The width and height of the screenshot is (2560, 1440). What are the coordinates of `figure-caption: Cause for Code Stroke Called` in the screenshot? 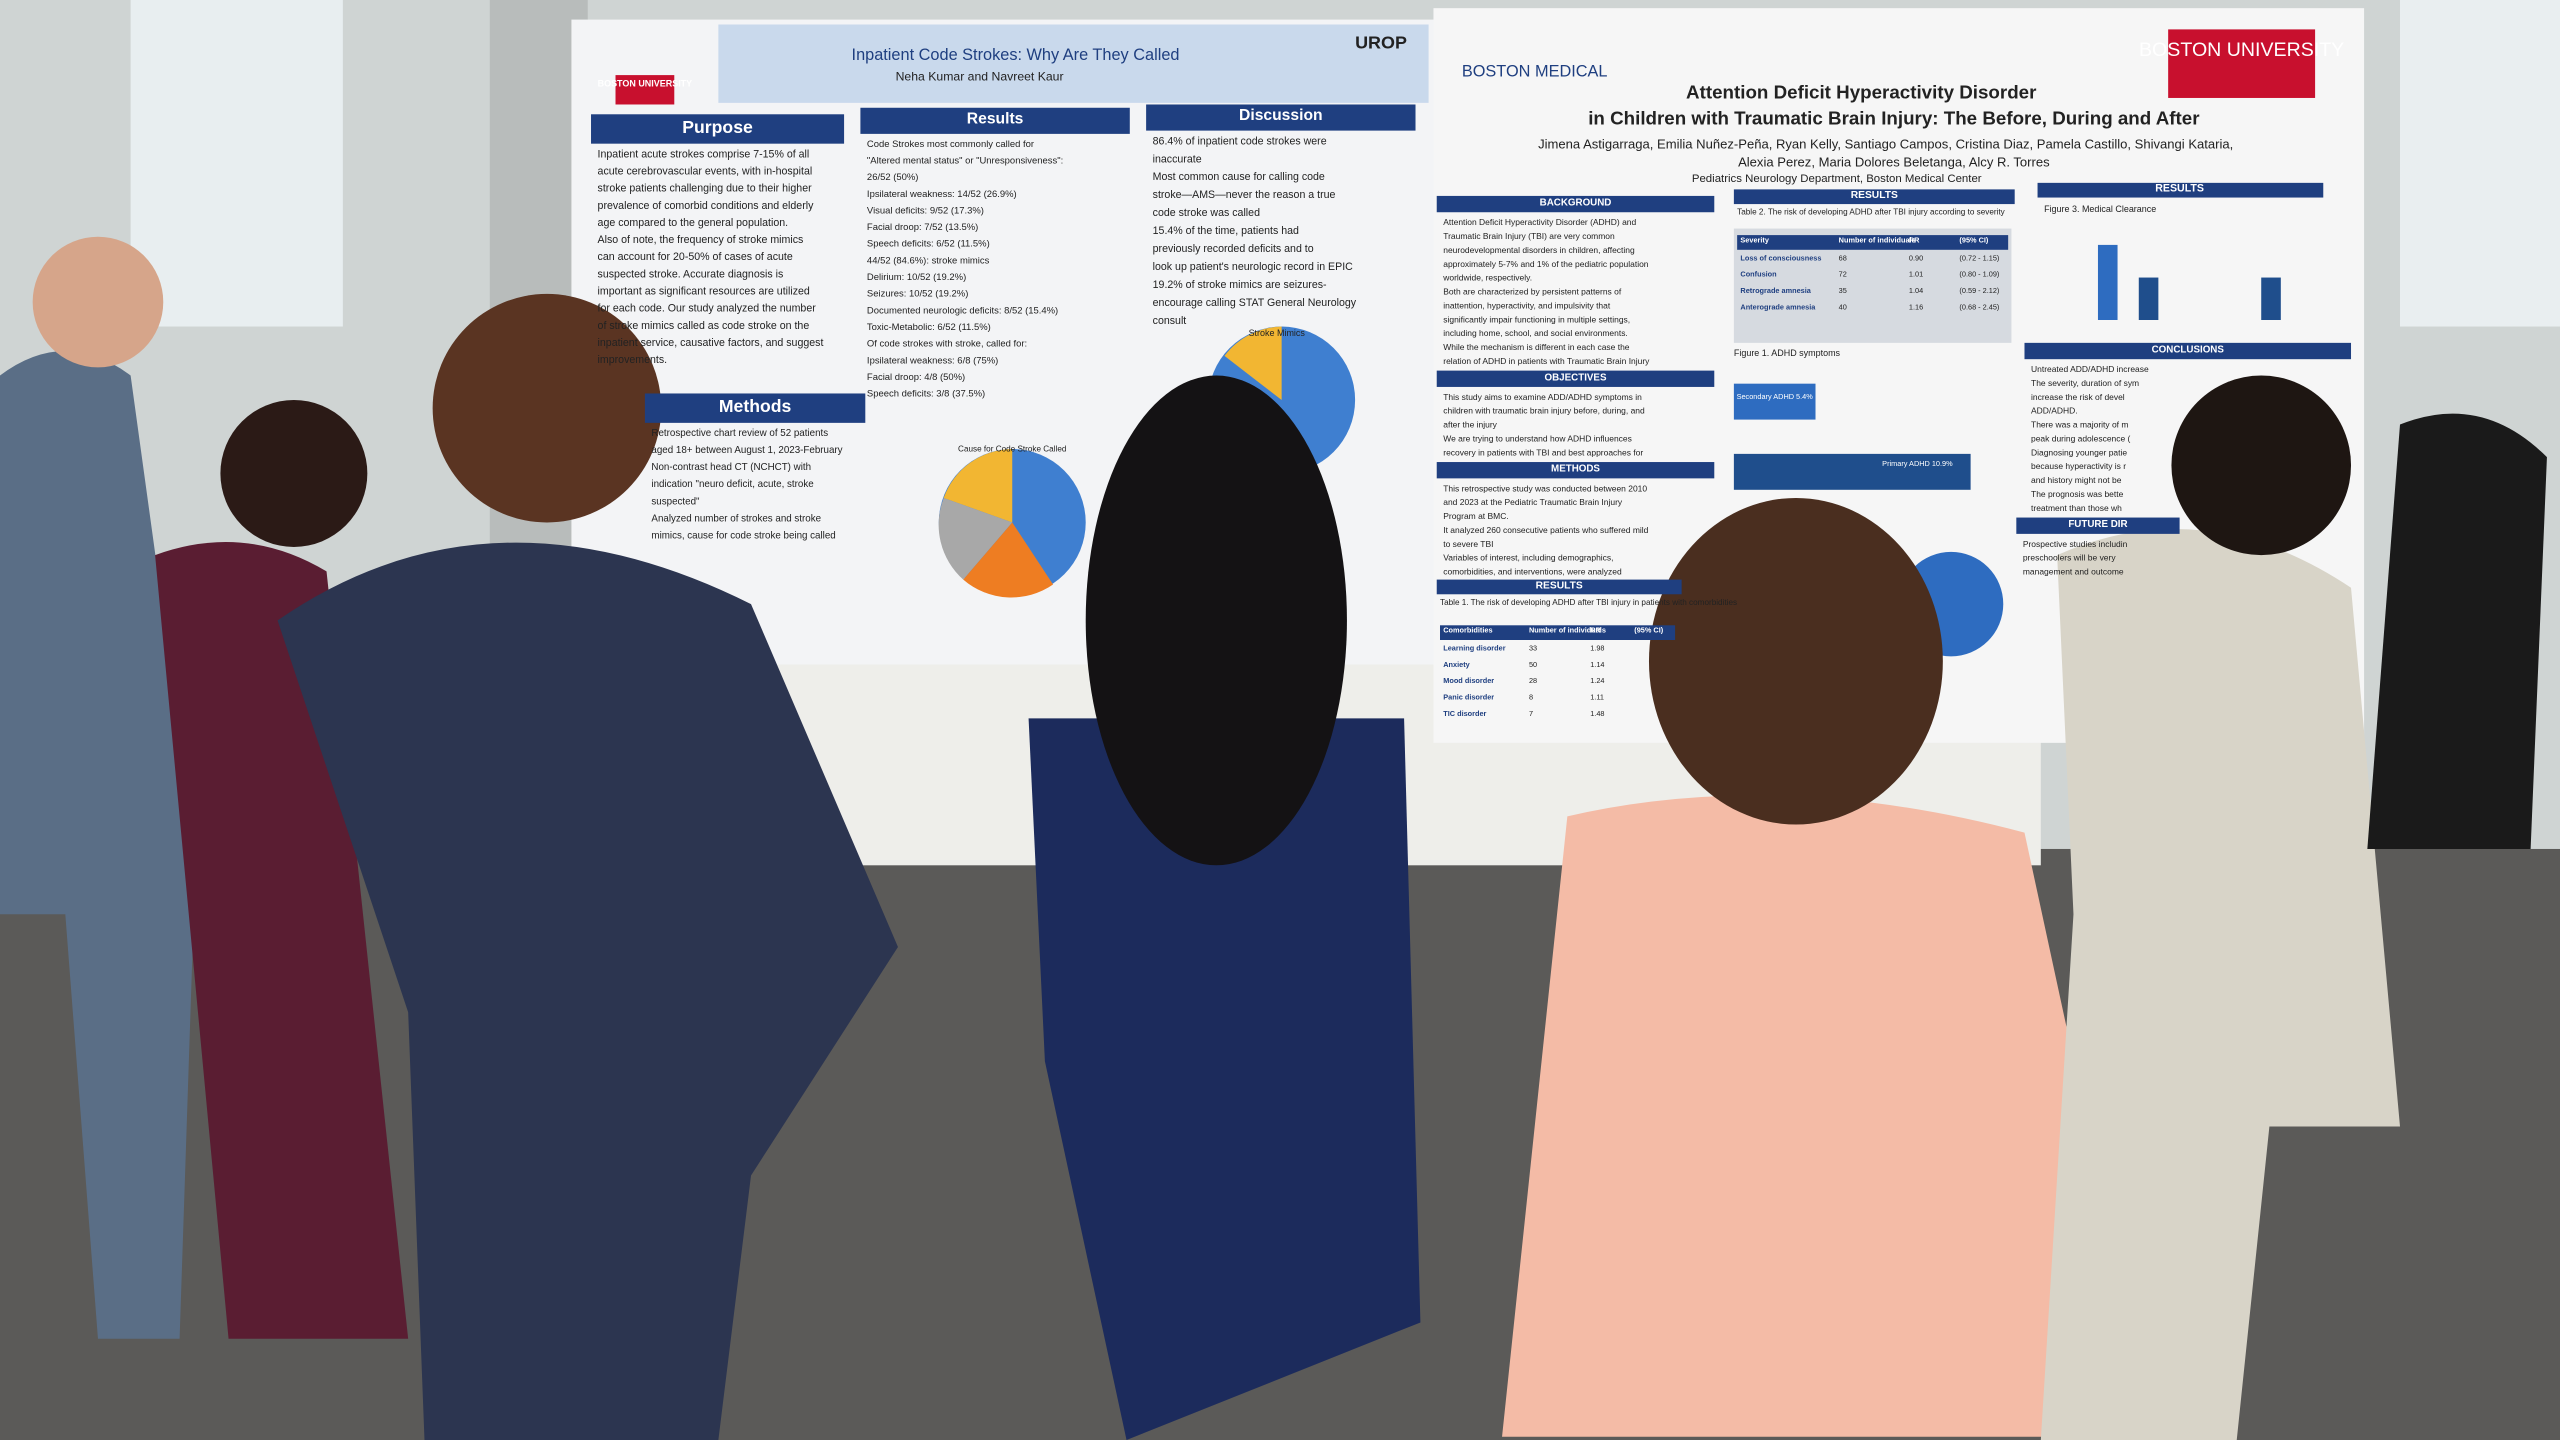 It's located at (1012, 448).